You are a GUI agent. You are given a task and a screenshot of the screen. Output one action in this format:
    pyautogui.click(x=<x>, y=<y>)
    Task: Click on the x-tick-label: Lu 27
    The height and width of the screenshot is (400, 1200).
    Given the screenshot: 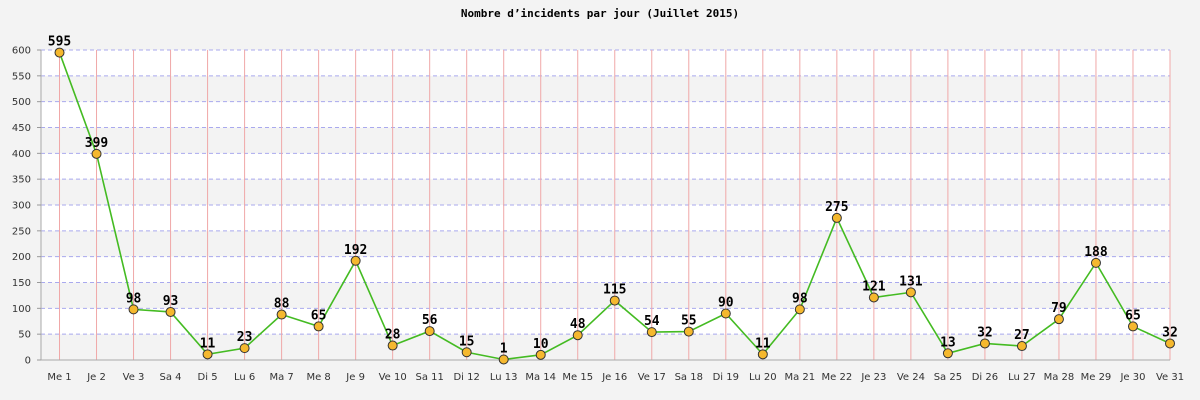 What is the action you would take?
    pyautogui.click(x=1022, y=377)
    